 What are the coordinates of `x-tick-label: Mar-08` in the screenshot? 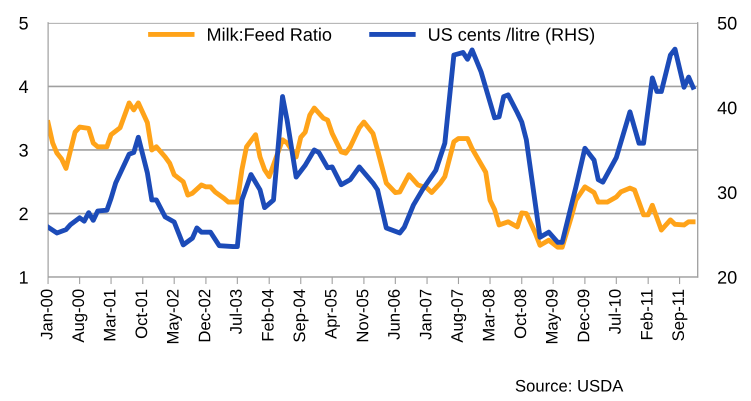 It's located at (488, 315).